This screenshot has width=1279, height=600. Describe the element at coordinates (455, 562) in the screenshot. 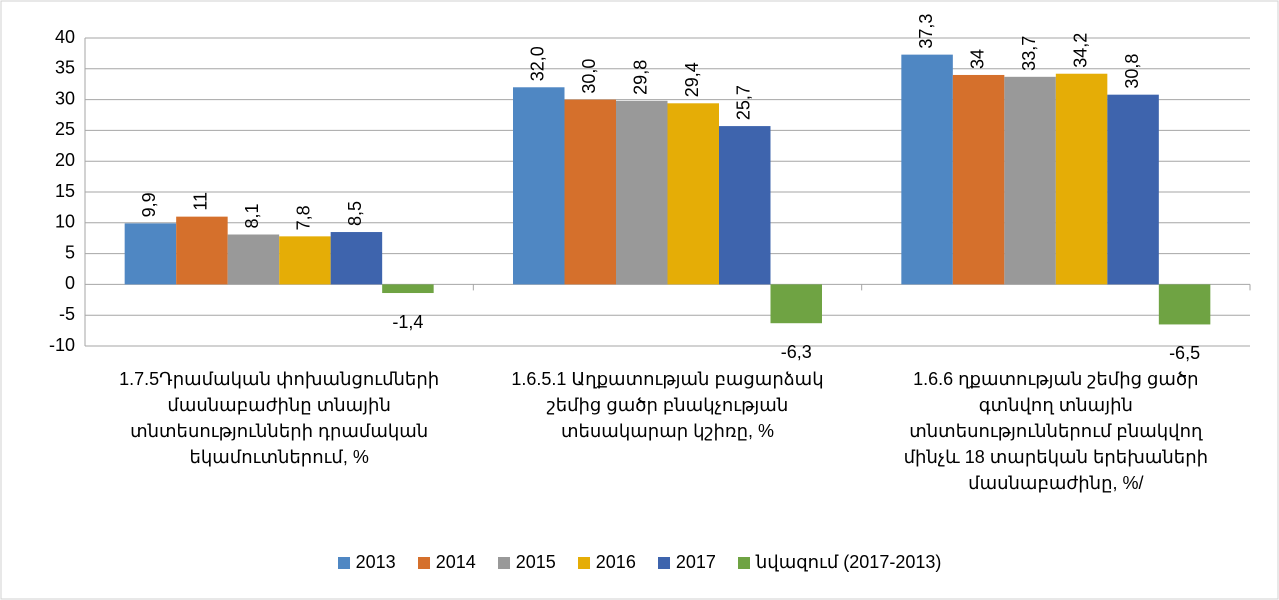

I see `legend-label: 2014` at that location.